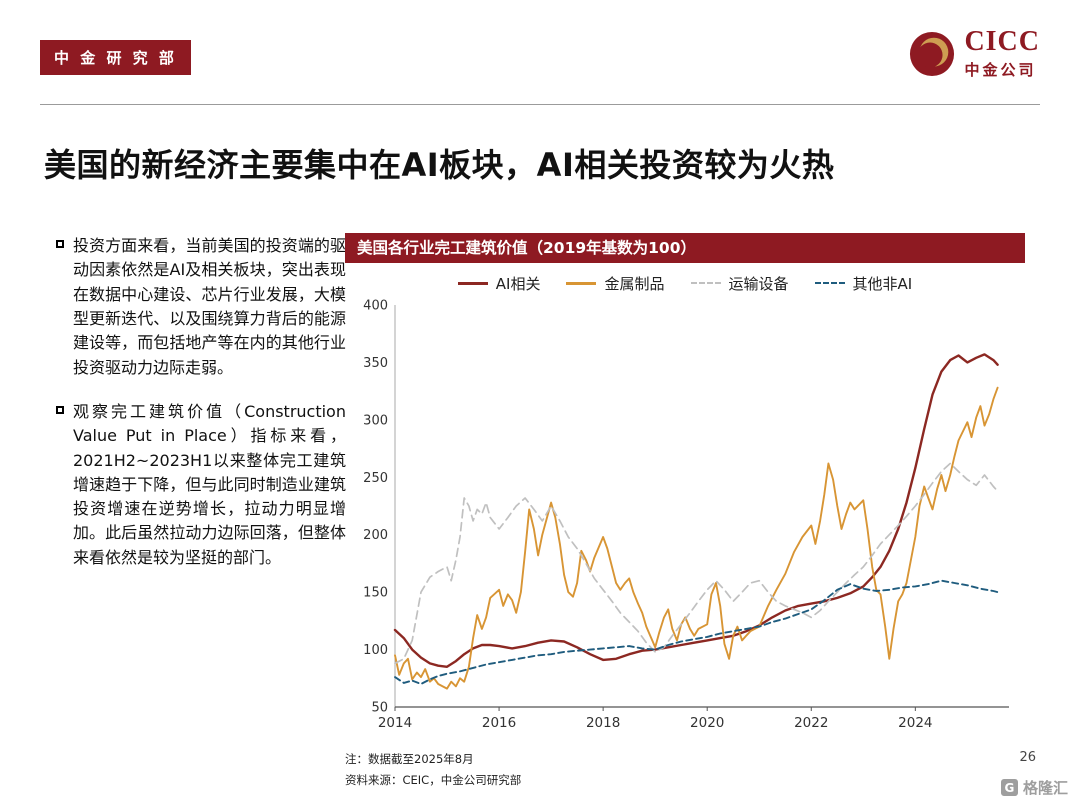 The height and width of the screenshot is (810, 1080). What do you see at coordinates (915, 723) in the screenshot?
I see `x-tick-label: 2024` at bounding box center [915, 723].